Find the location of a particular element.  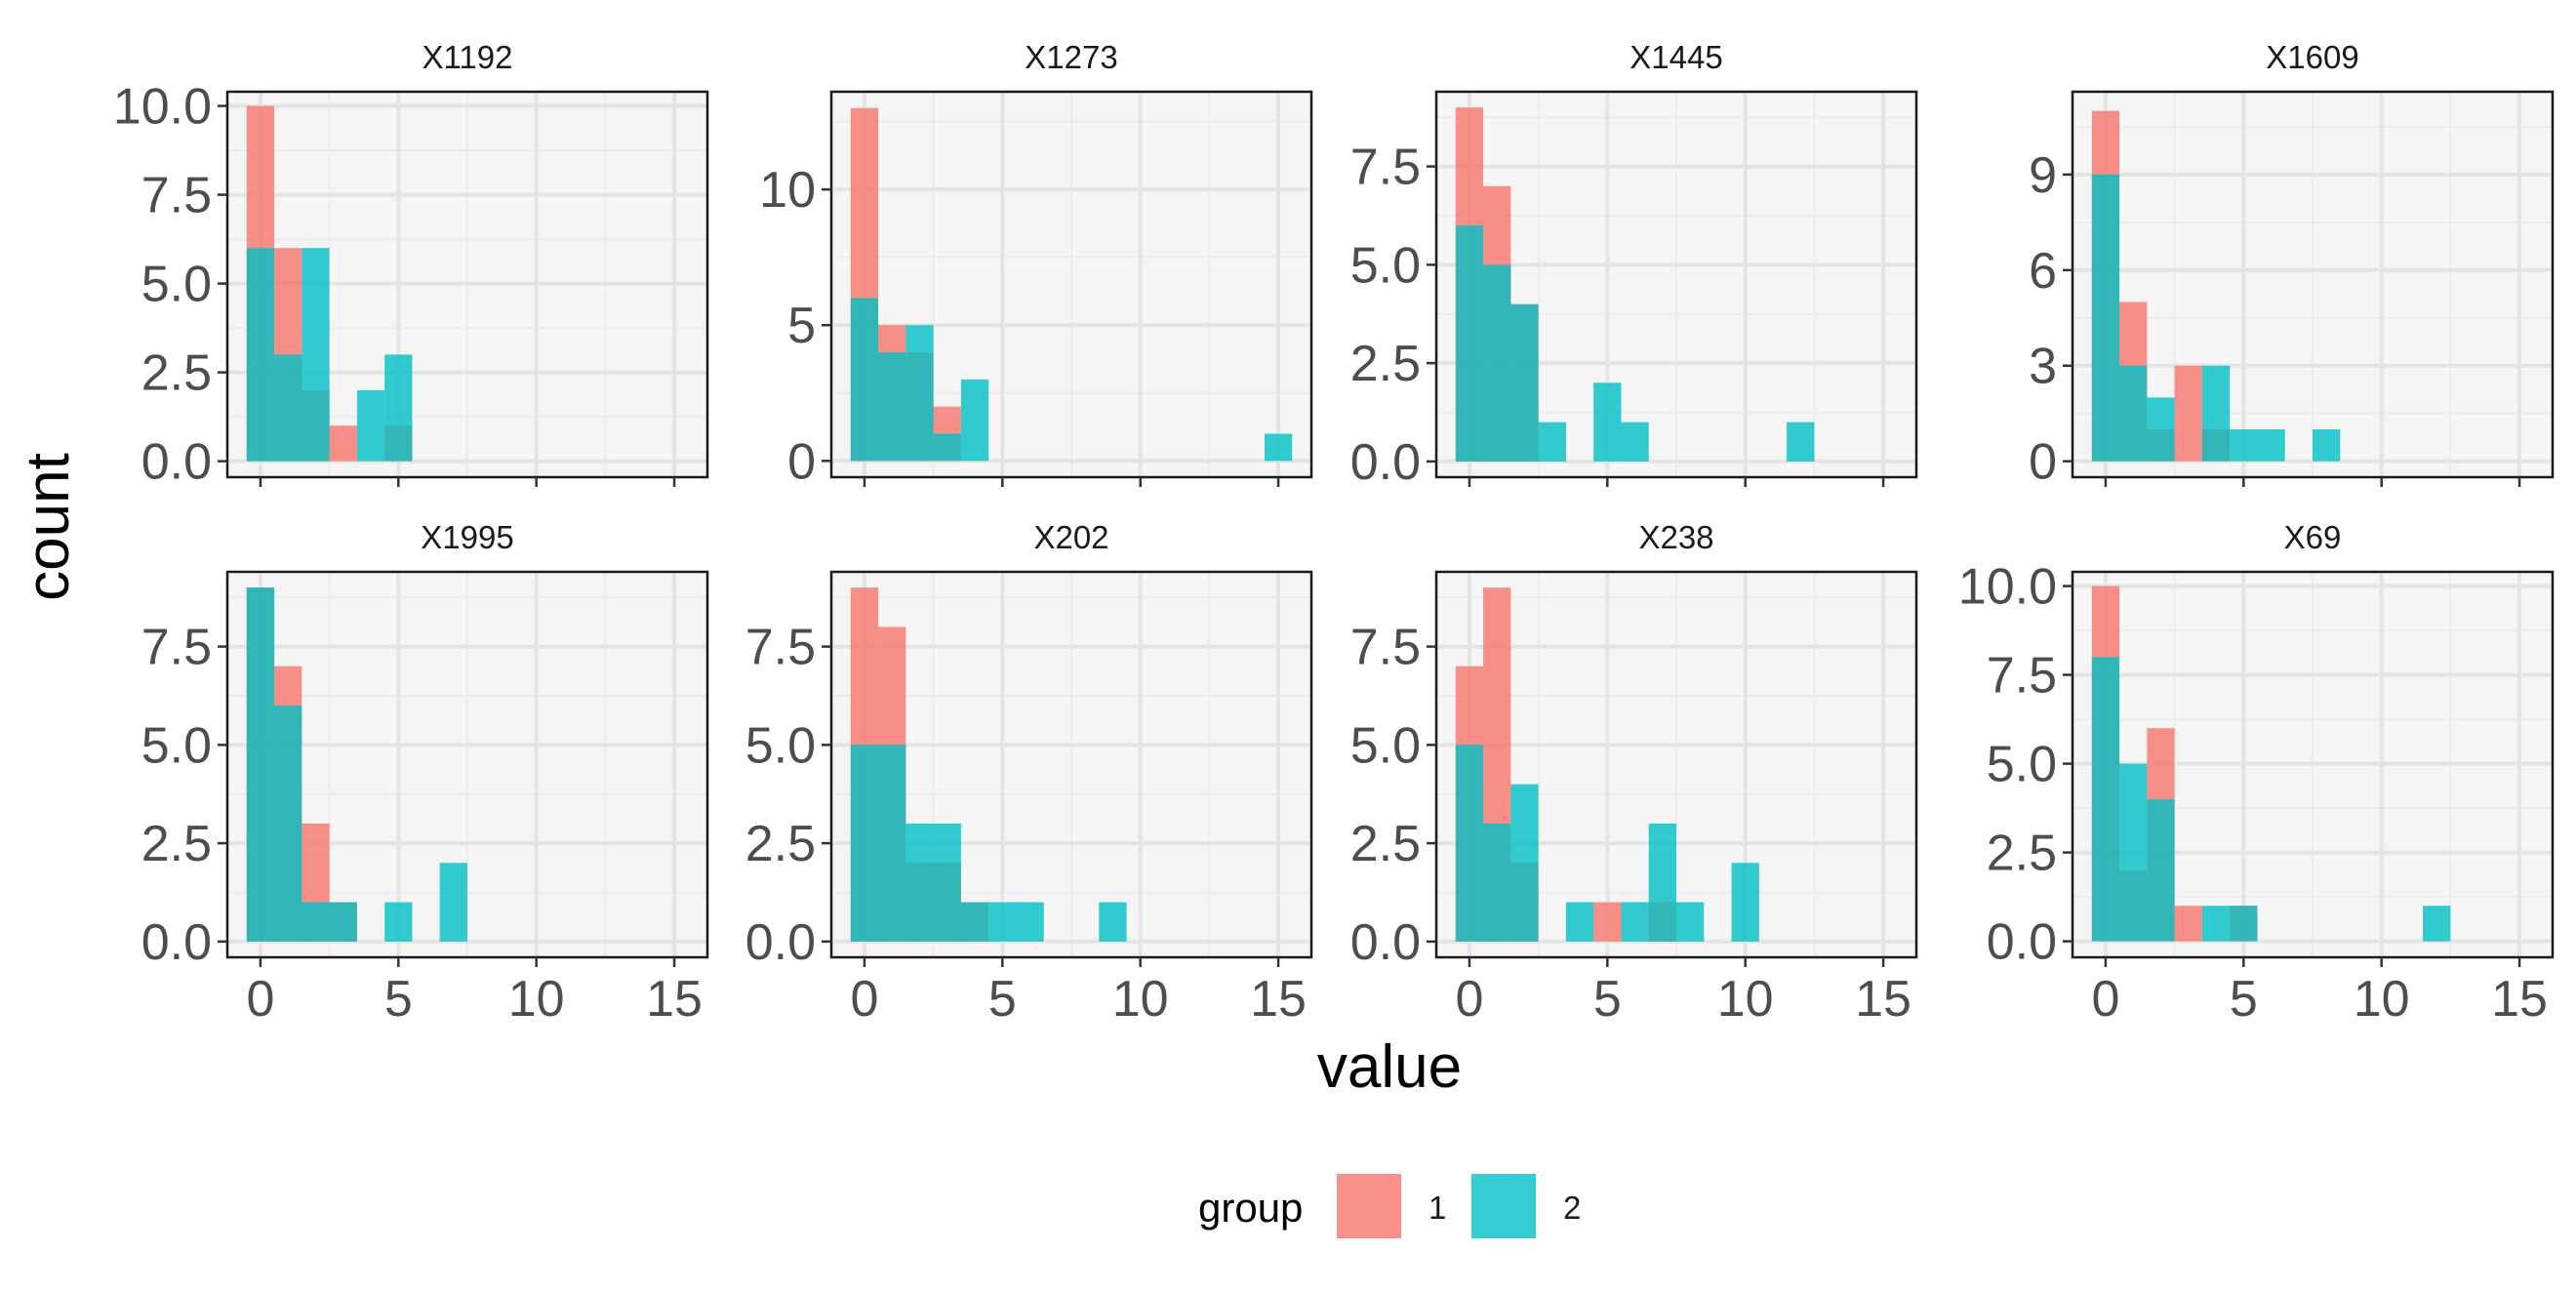

legend: group 1 2 is located at coordinates (1389, 1206).